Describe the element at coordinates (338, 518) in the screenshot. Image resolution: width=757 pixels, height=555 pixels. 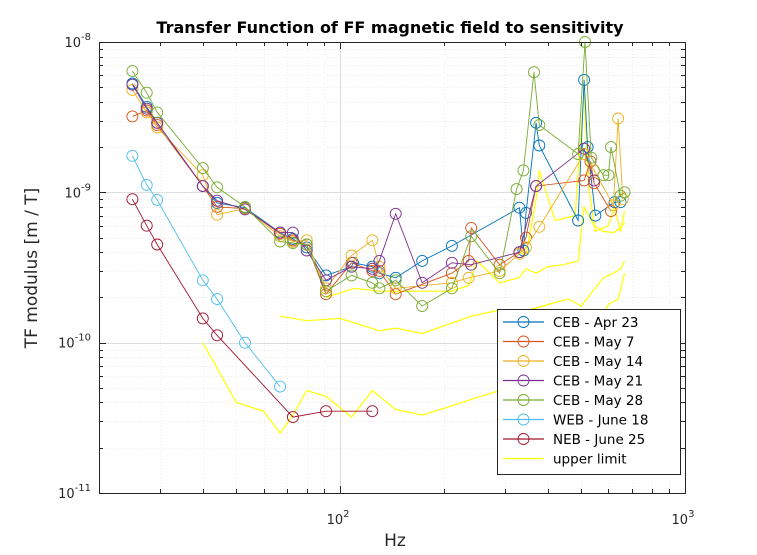
I see `x-tick-label: 102` at that location.